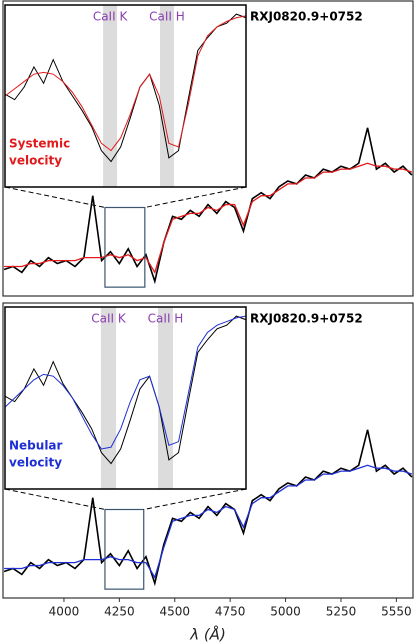 The height and width of the screenshot is (644, 416). Describe the element at coordinates (119, 612) in the screenshot. I see `x-tick-label: 4250` at that location.